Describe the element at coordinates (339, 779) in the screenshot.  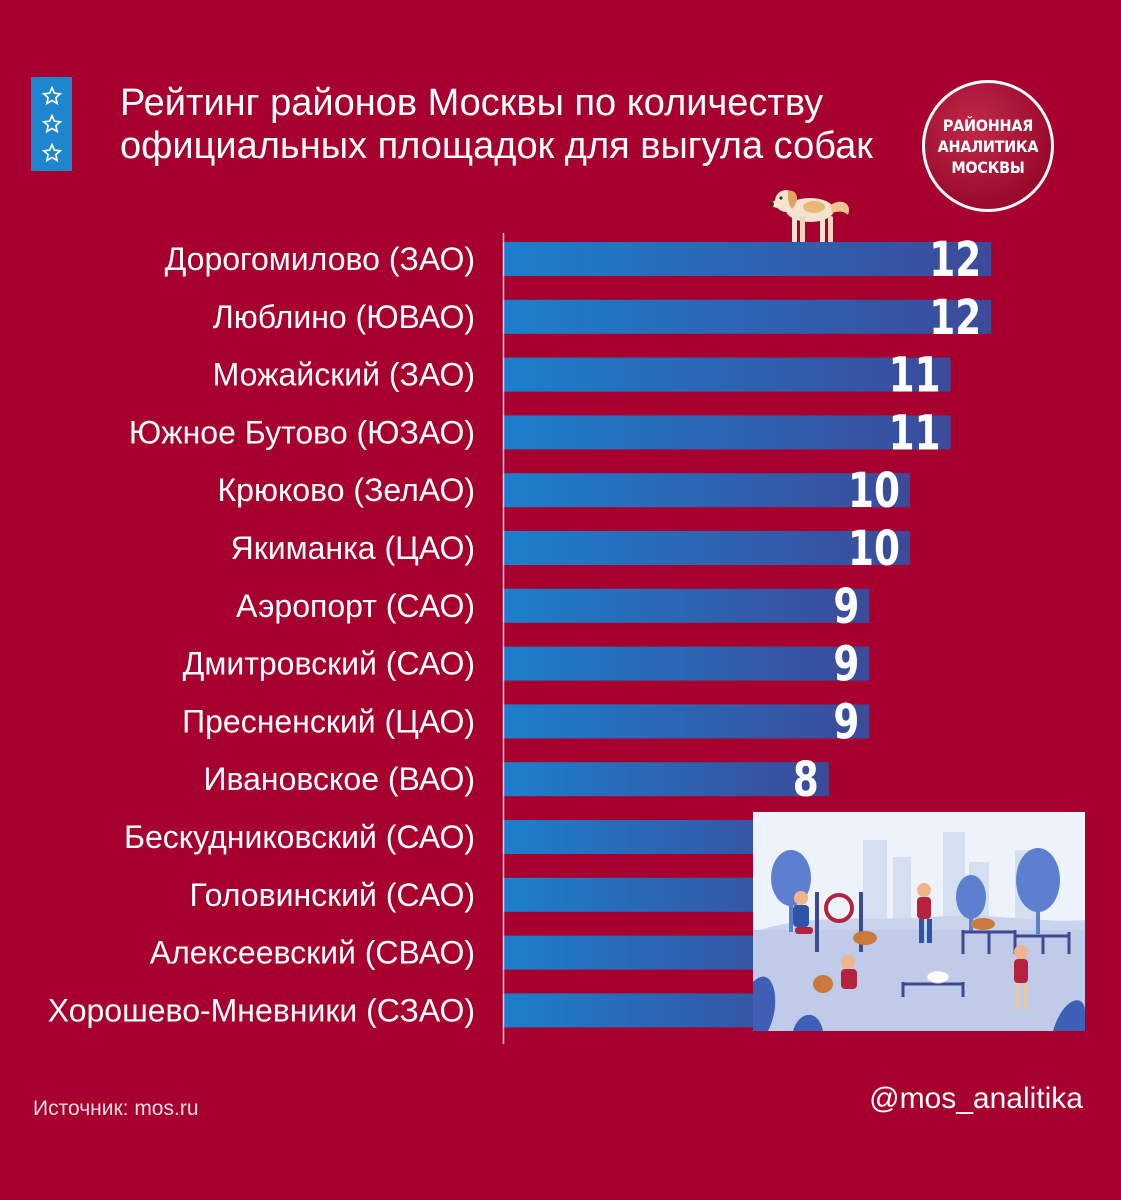
I see `category-label: Ивановское (ВАО)` at that location.